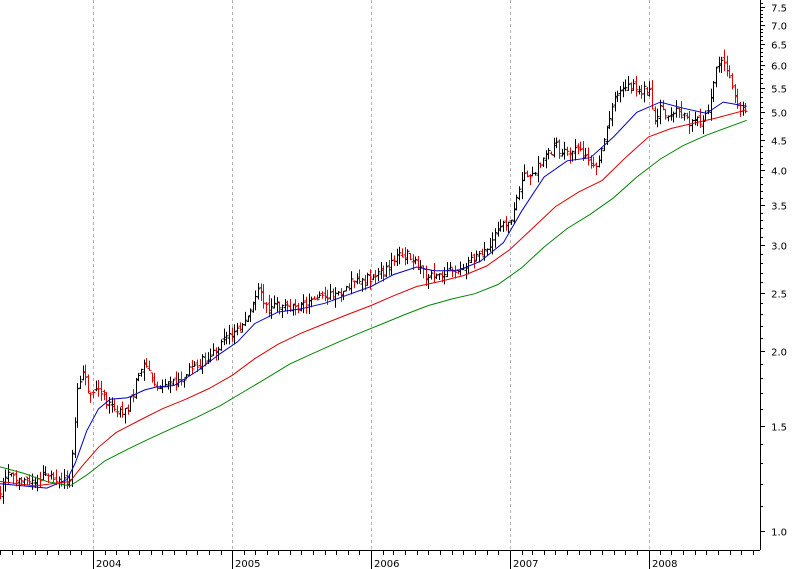 The width and height of the screenshot is (806, 569). What do you see at coordinates (779, 142) in the screenshot?
I see `y-tick-label: 4.5` at bounding box center [779, 142].